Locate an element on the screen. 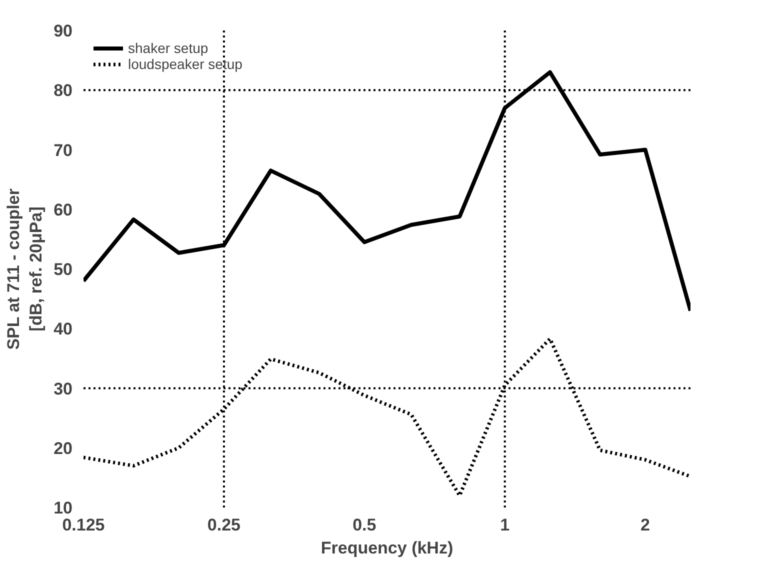 The width and height of the screenshot is (762, 577). legend-label: shaker setup is located at coordinates (168, 48).